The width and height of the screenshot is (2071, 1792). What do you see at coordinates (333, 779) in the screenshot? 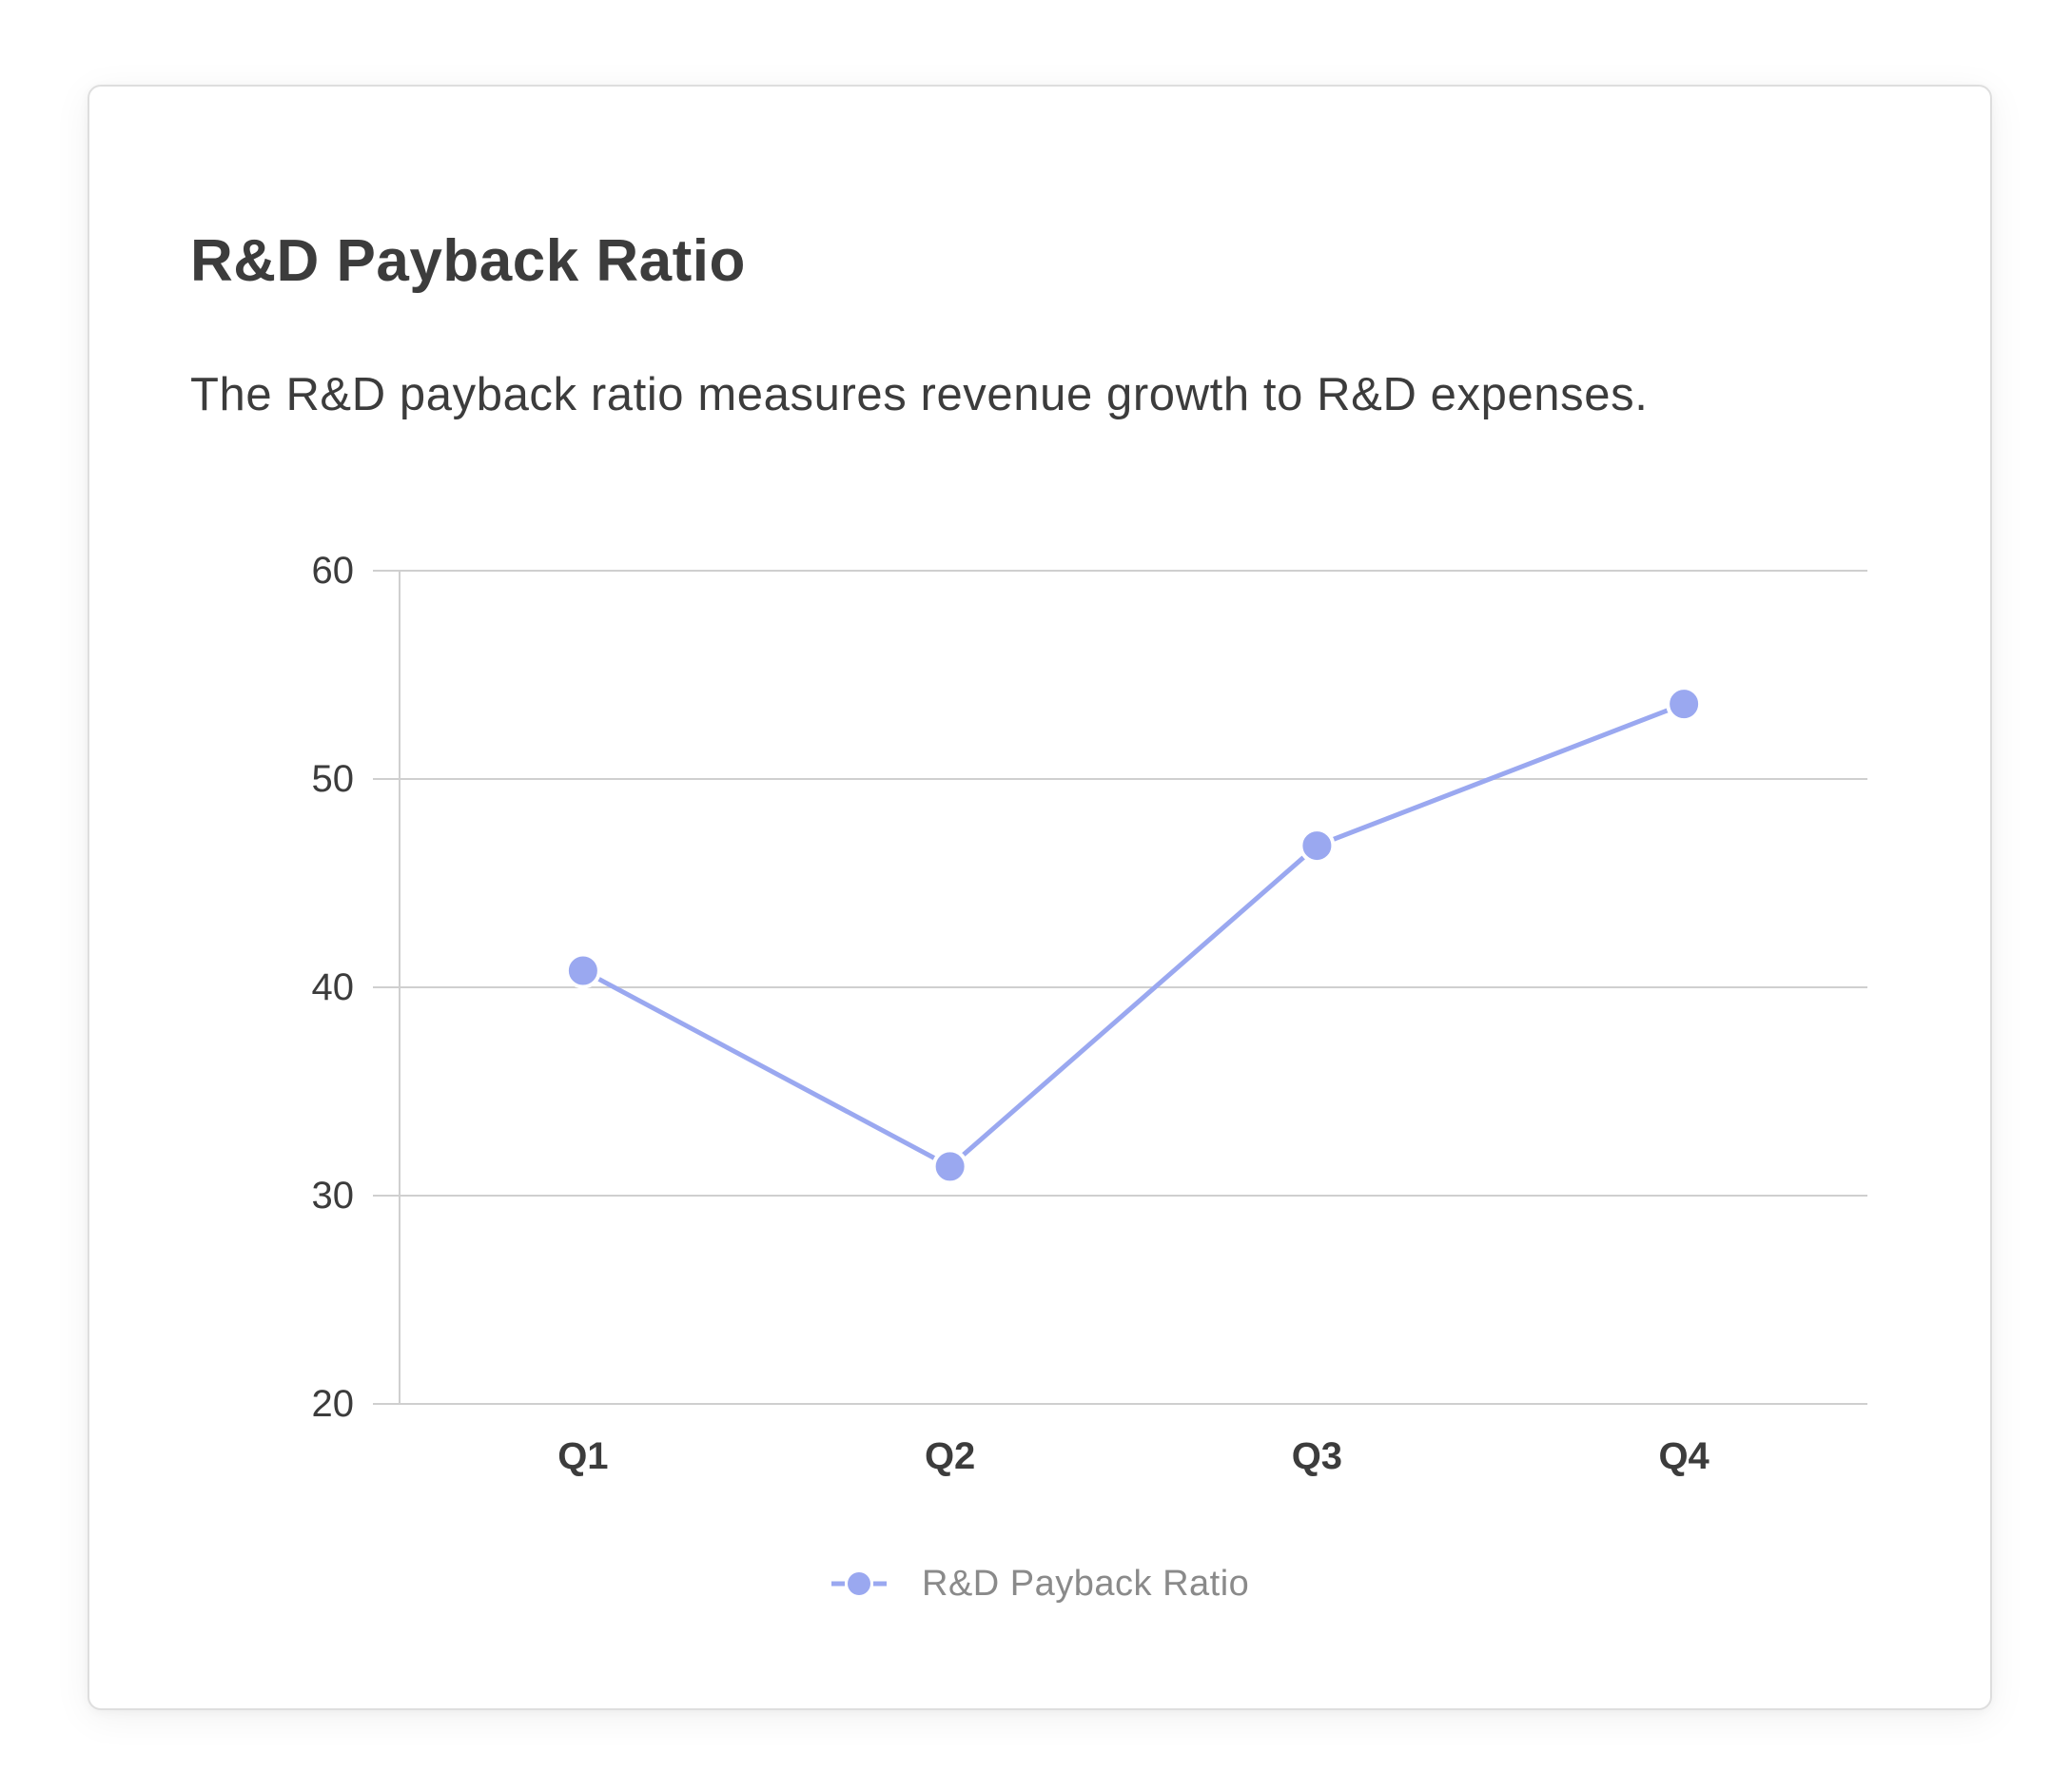
I see `y-tick-label: 50` at bounding box center [333, 779].